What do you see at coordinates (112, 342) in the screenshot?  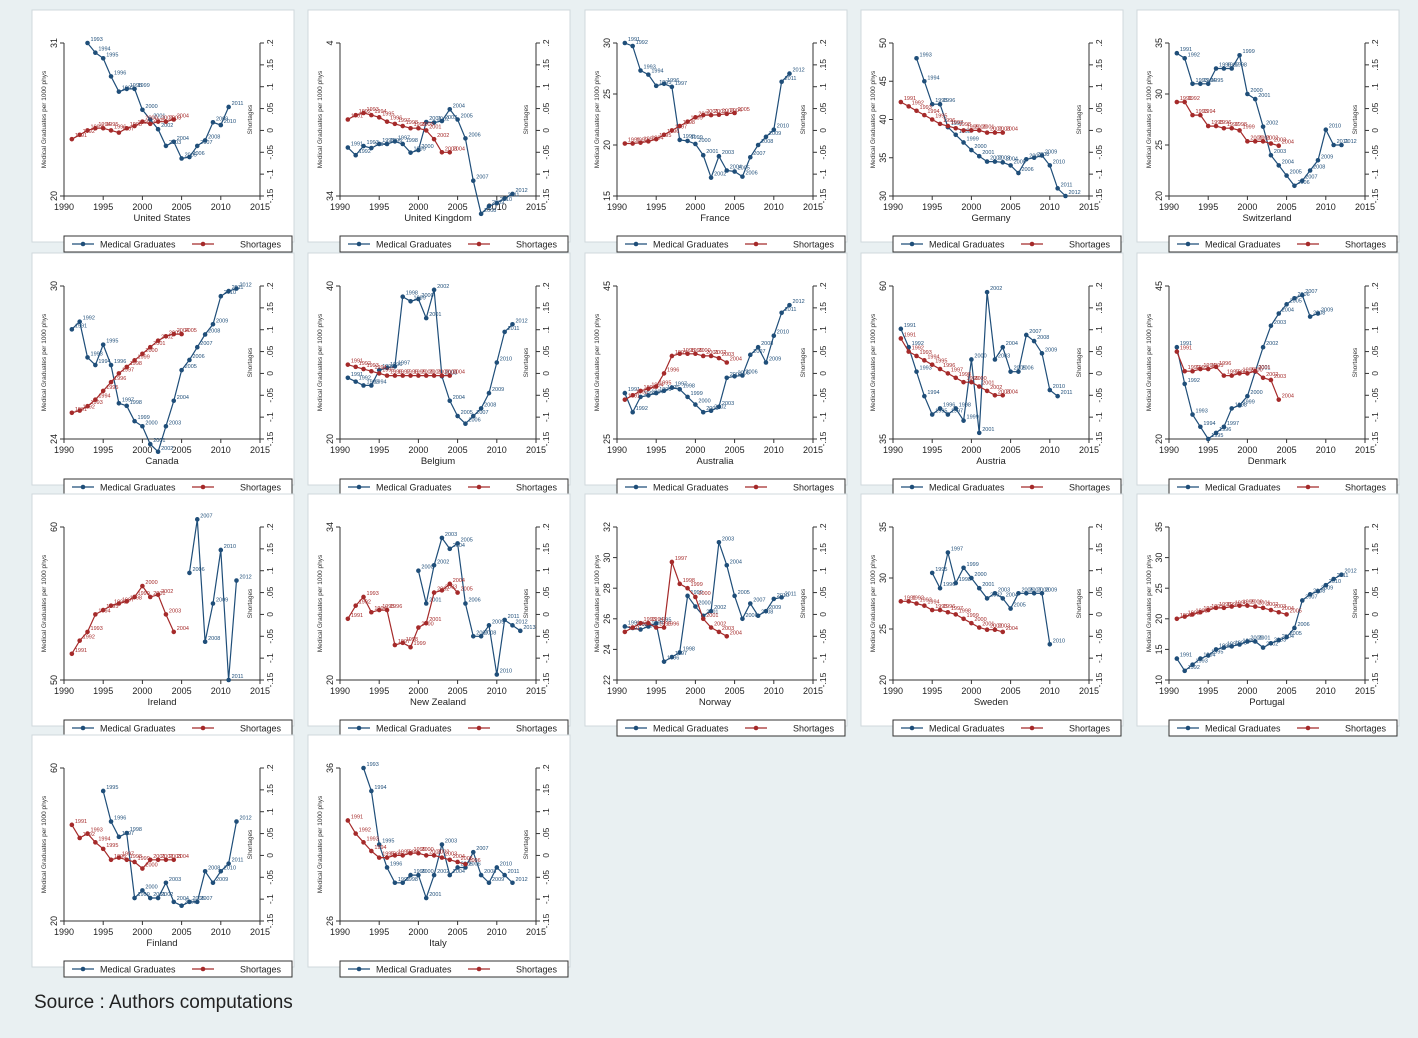 I see `data-label: 1995` at bounding box center [112, 342].